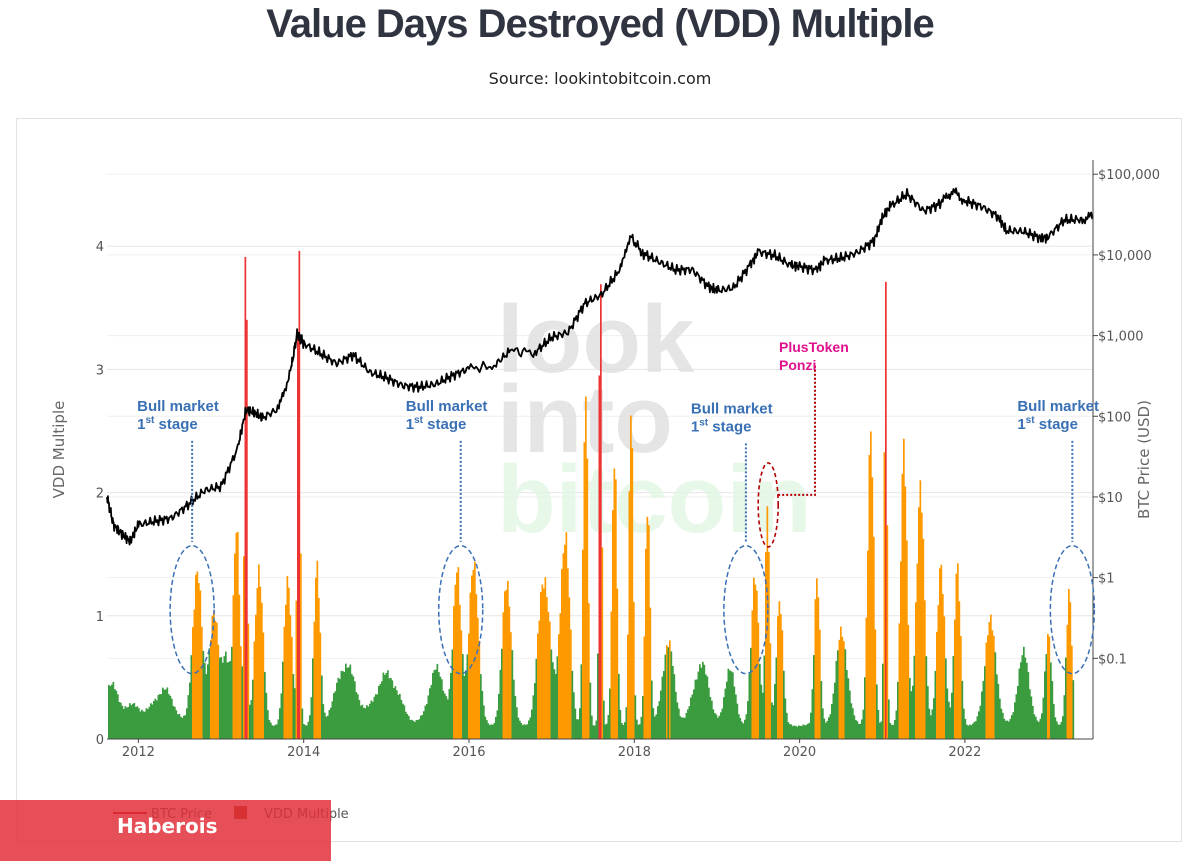 The image size is (1200, 861). I want to click on chart-title: Value Days Destroyed (VDD) Multiple, so click(600, 24).